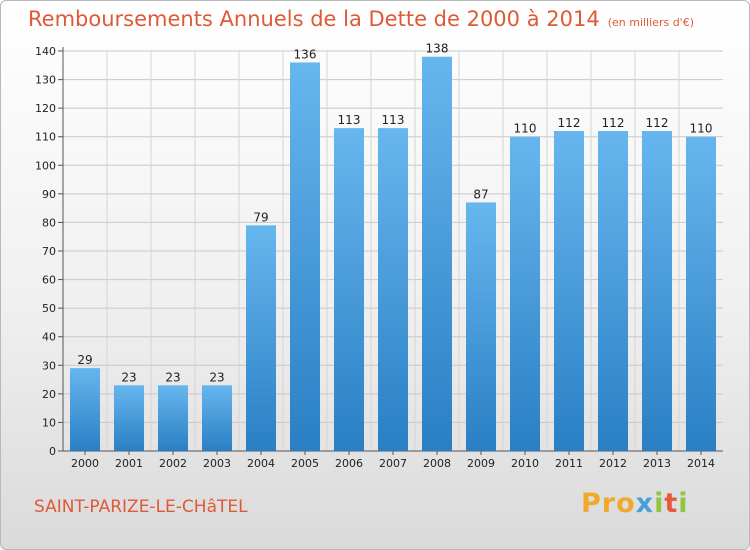  What do you see at coordinates (305, 54) in the screenshot?
I see `value-label: 136` at bounding box center [305, 54].